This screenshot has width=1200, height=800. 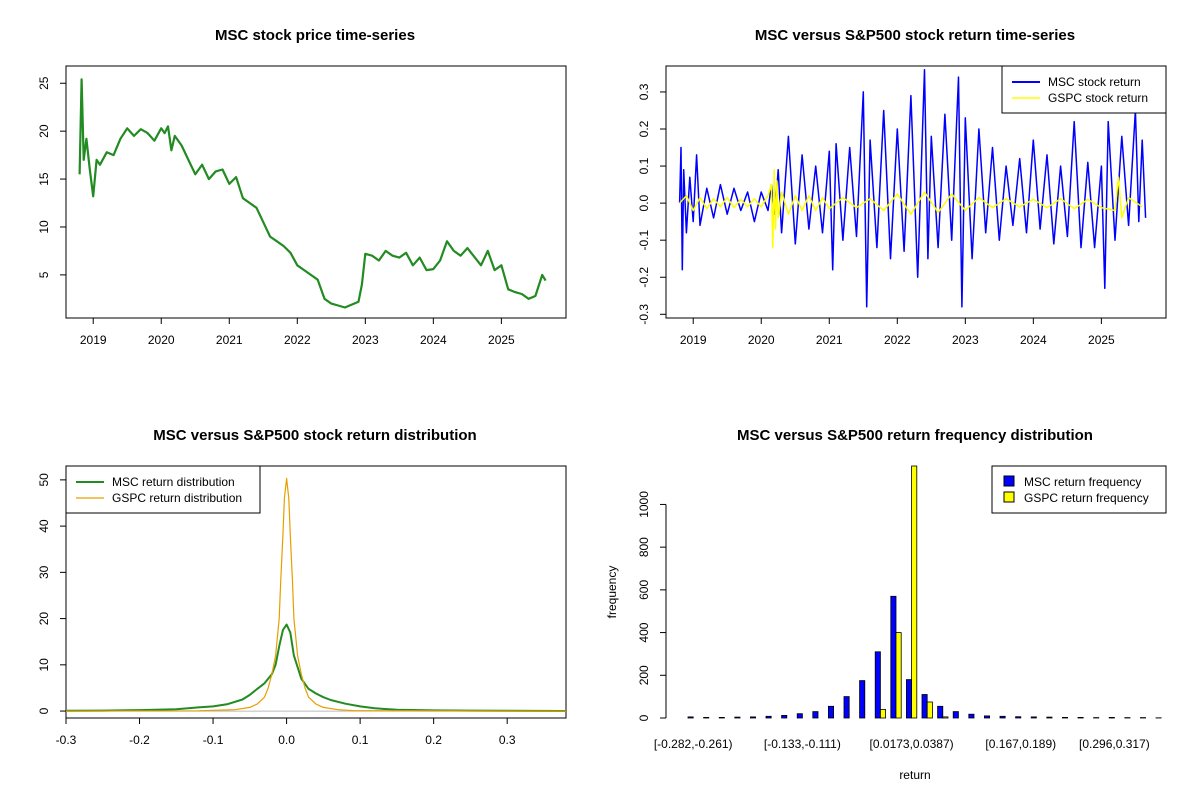 I want to click on density-legend-label: GSPC return distribution, so click(x=177, y=498).